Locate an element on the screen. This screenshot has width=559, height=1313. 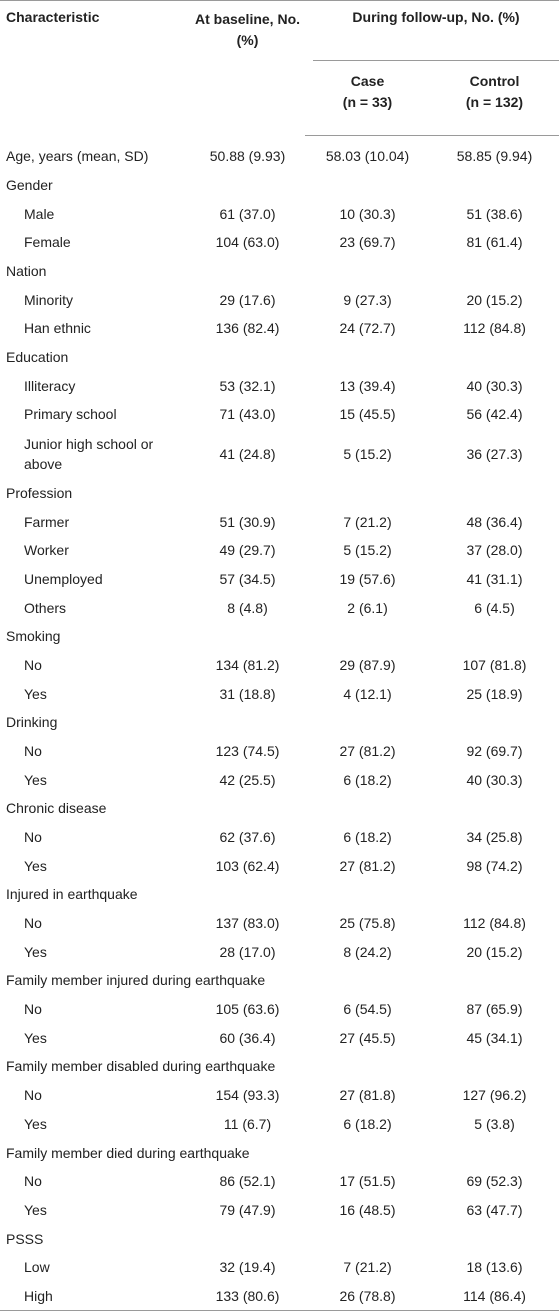
table-row: Unemployed 57 (34.5) 19 (57.6) 41 (31.1) is located at coordinates (279, 579).